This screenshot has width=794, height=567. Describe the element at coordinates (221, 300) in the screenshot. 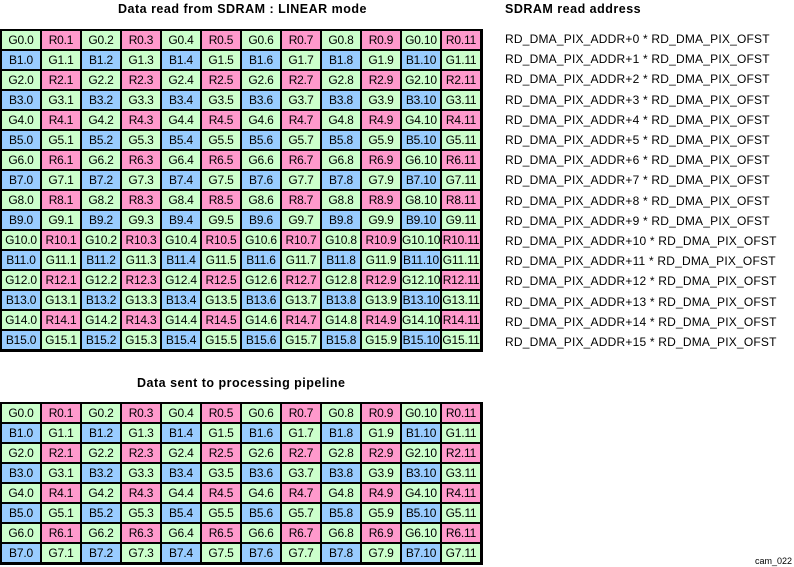

I see `pixel-cell: G13.5` at that location.